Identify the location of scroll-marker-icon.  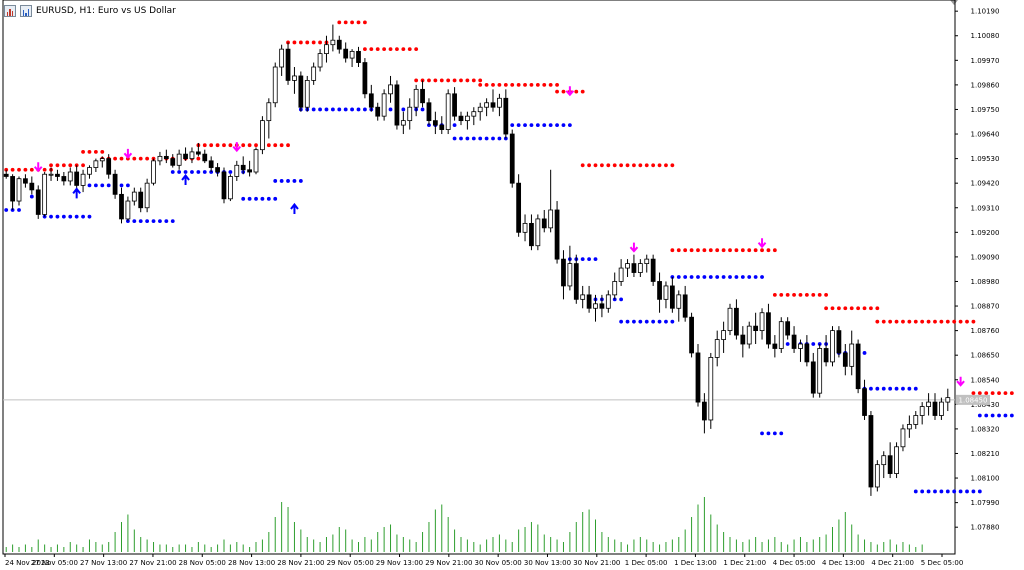
(954, 2).